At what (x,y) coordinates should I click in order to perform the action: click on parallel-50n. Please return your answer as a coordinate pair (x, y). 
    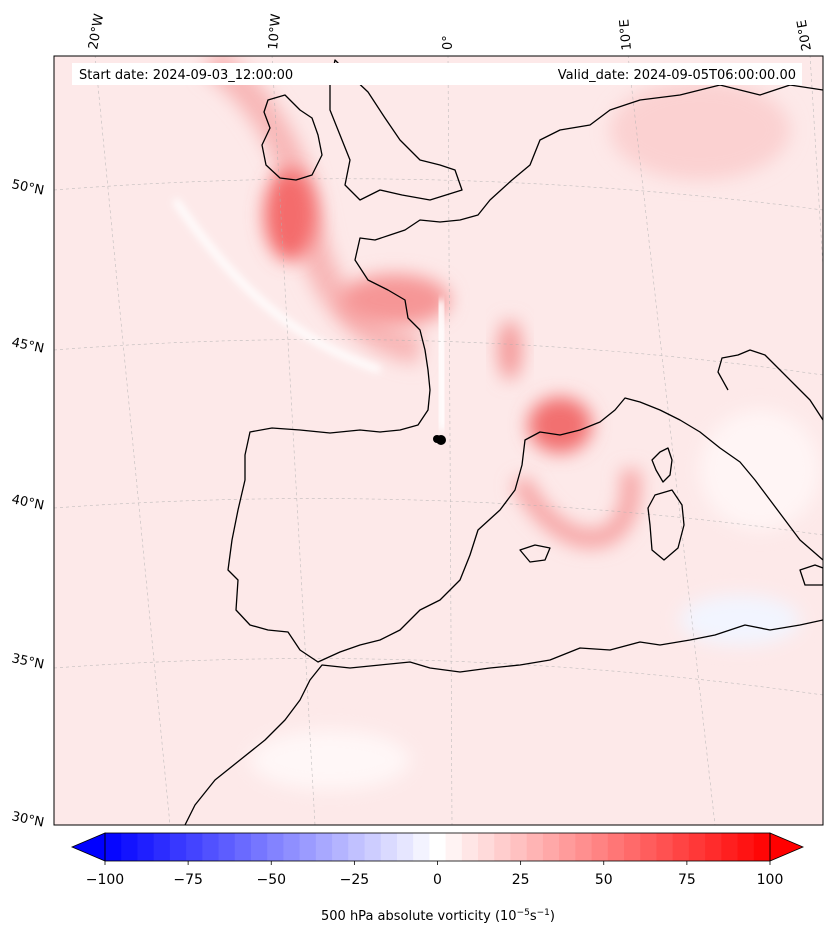
    Looking at the image, I should click on (438, 194).